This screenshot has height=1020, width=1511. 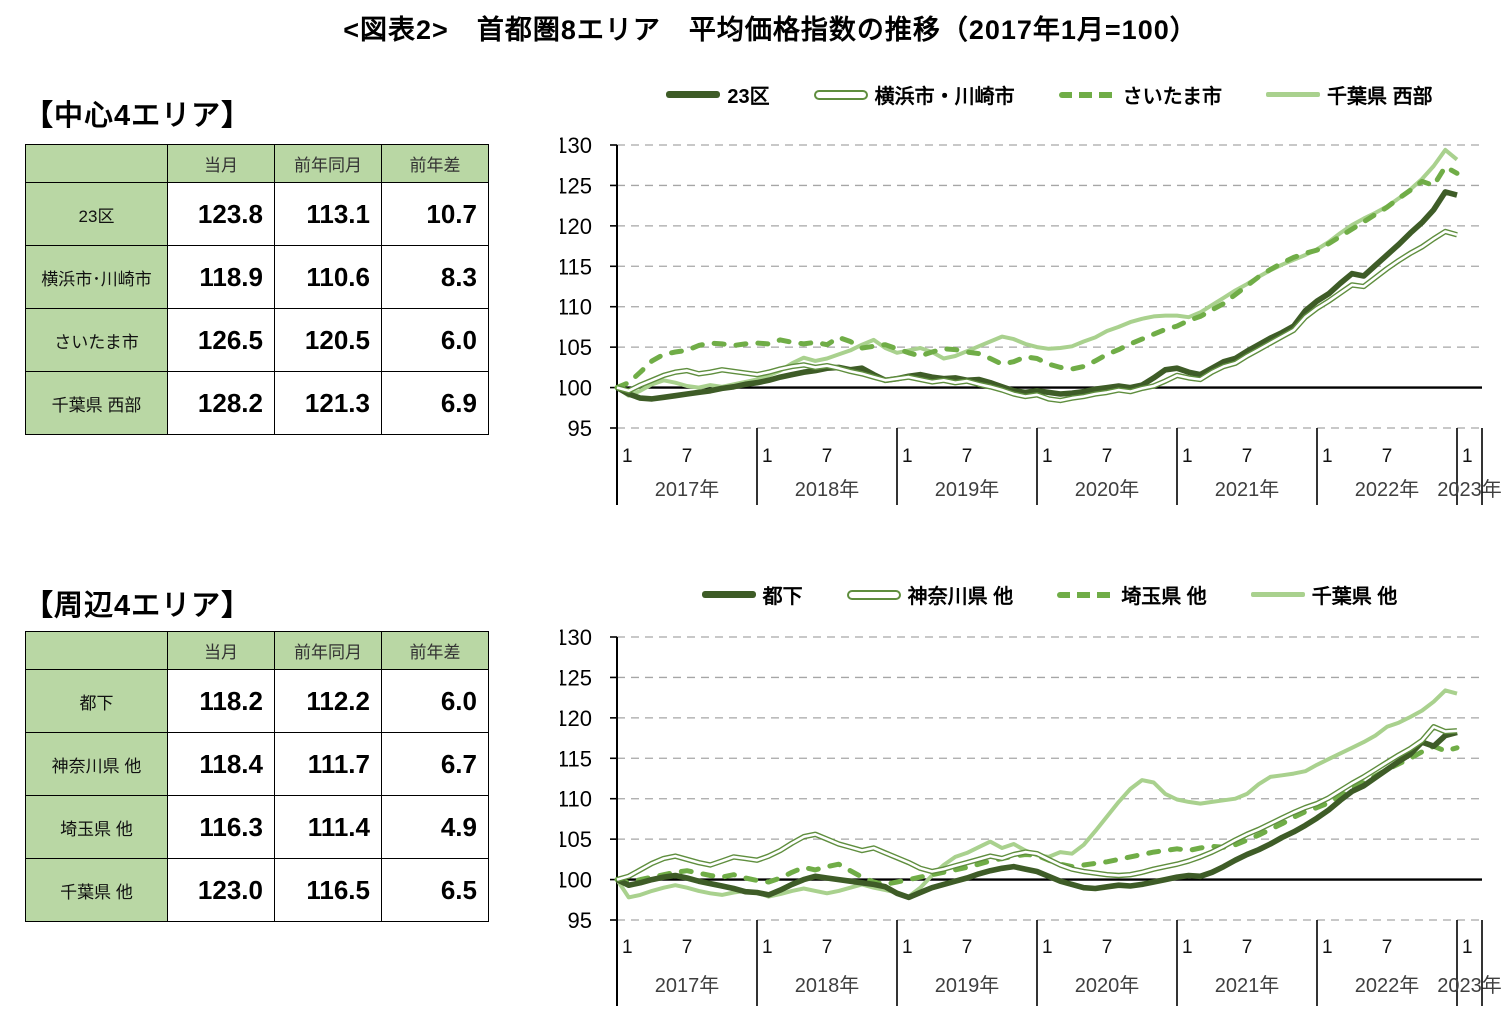 What do you see at coordinates (328, 764) in the screenshot?
I see `value-cell: 111.7` at bounding box center [328, 764].